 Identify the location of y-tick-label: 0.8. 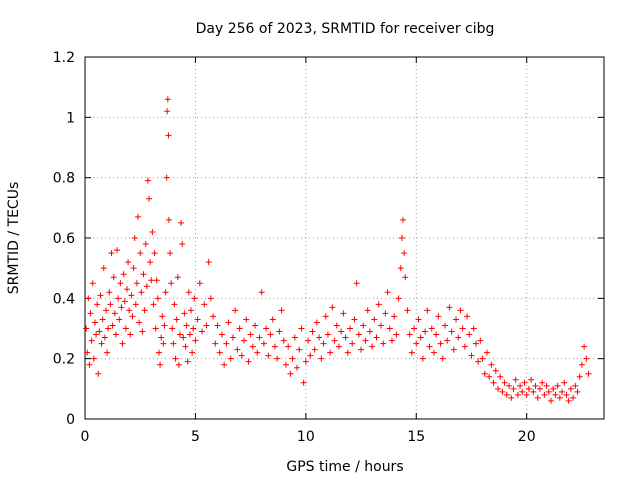
(64, 179).